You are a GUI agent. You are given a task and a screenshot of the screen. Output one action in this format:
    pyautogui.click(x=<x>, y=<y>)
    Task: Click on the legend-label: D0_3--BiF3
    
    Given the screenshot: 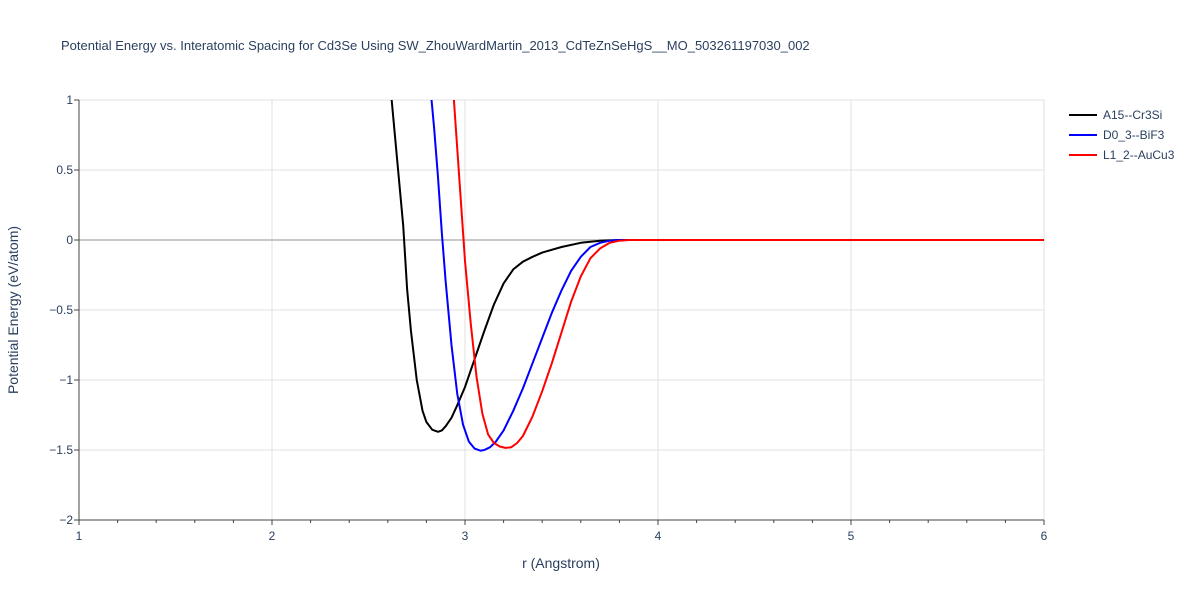 What is the action you would take?
    pyautogui.click(x=1134, y=135)
    